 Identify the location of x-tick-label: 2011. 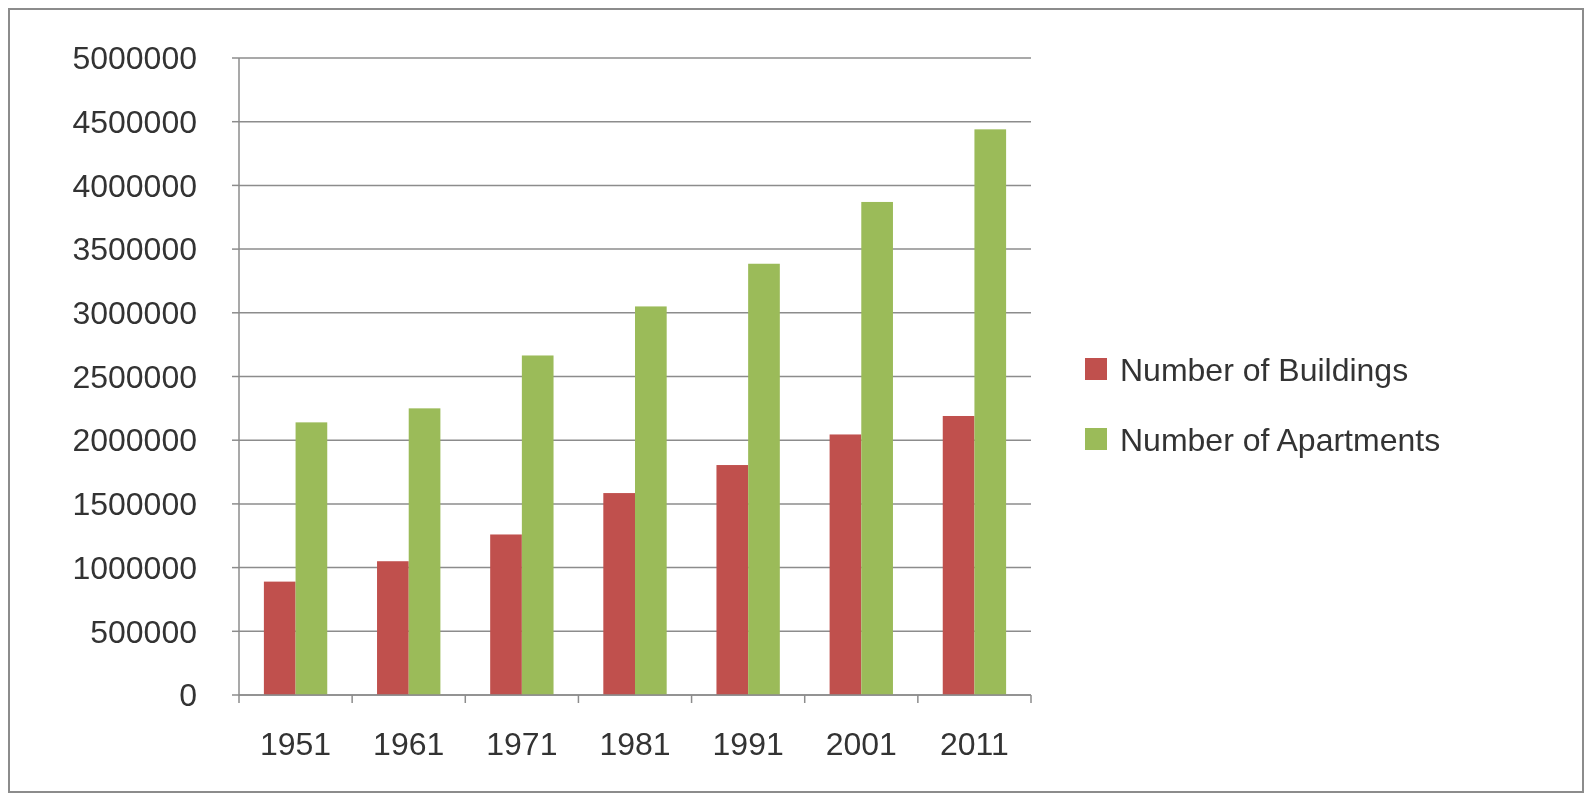
(974, 744).